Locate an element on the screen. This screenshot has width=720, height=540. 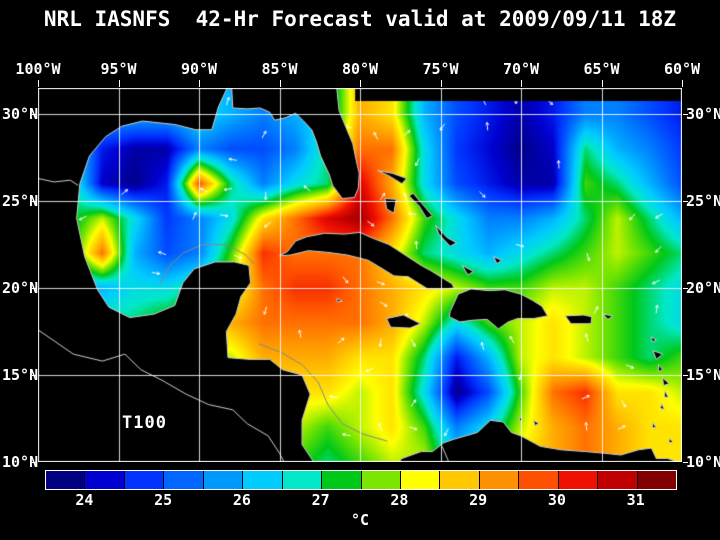
lon-axis-label: 65°W is located at coordinates (601, 69).